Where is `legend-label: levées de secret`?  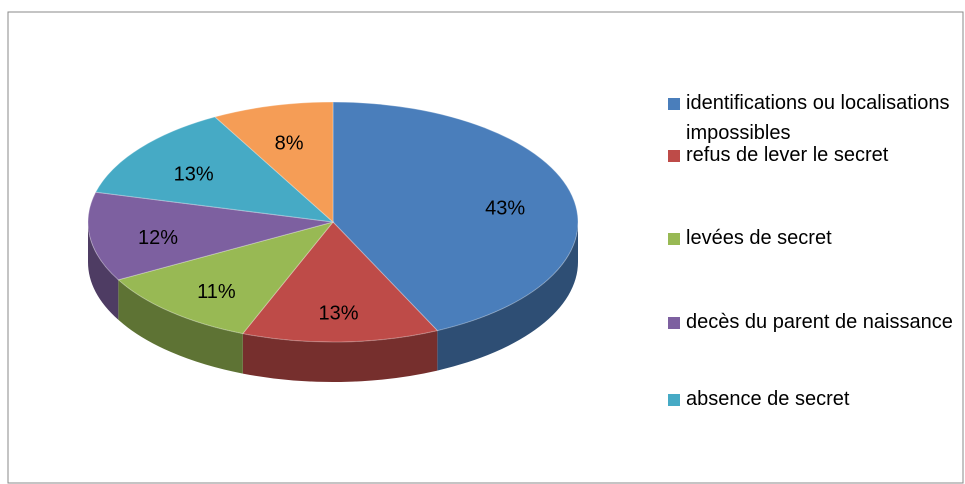
legend-label: levées de secret is located at coordinates (759, 238).